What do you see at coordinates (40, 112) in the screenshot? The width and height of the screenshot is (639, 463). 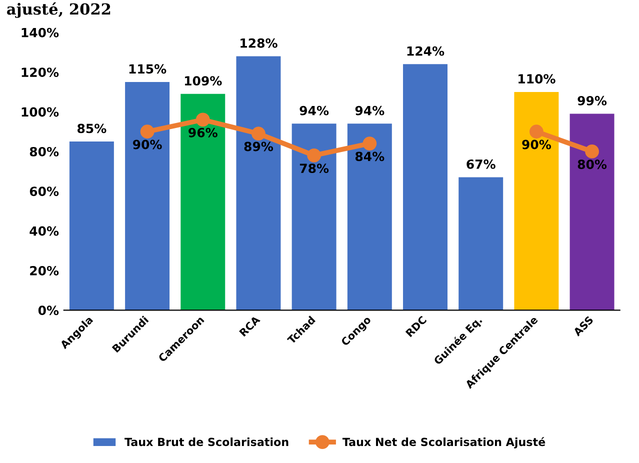 I see `y-tick-label: 100%` at bounding box center [40, 112].